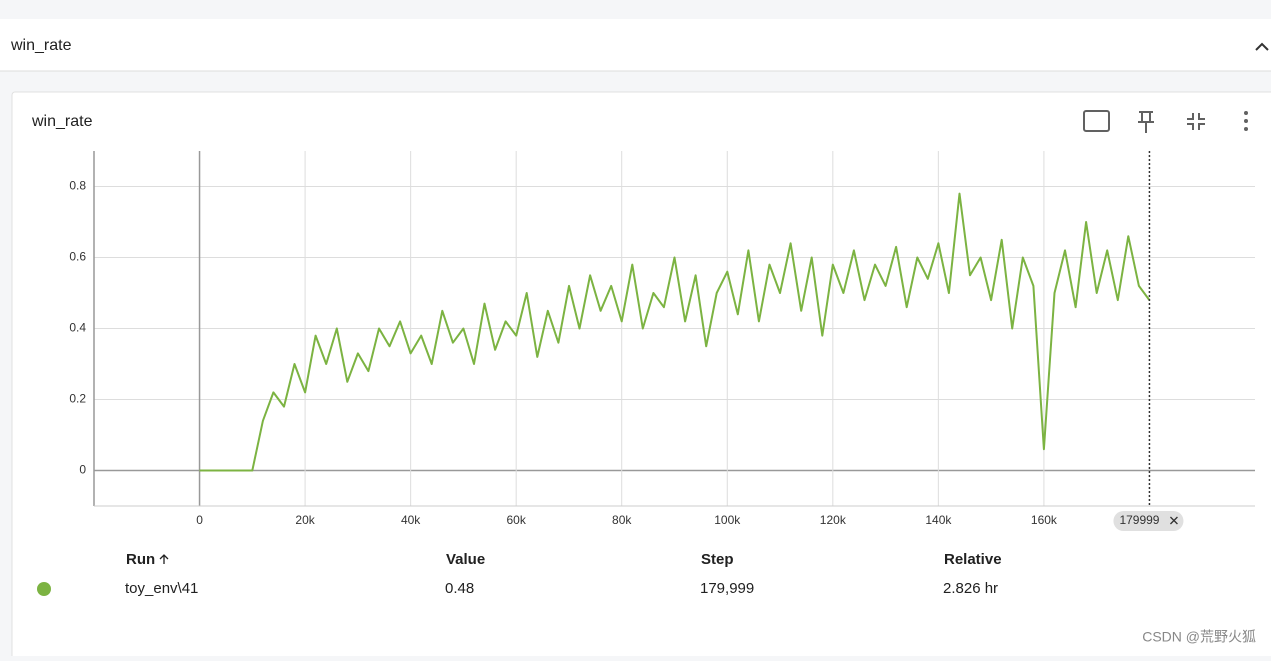 Image resolution: width=1271 pixels, height=661 pixels. I want to click on hover-close, so click(1173, 520).